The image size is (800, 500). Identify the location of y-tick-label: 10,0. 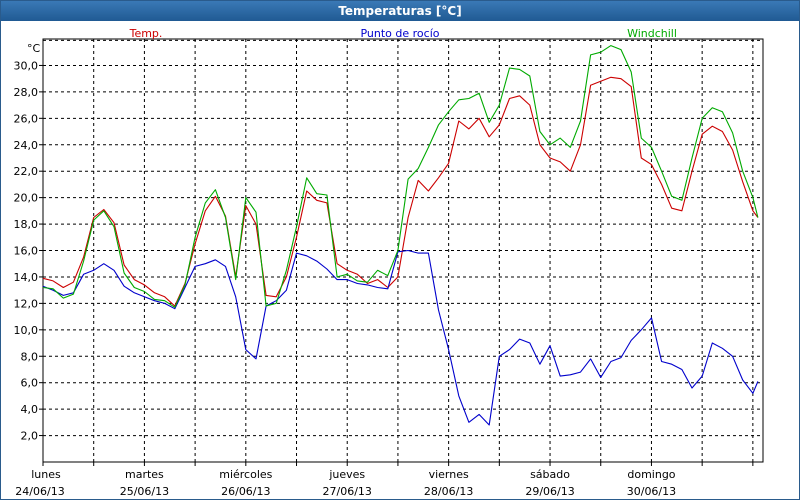
(26, 330).